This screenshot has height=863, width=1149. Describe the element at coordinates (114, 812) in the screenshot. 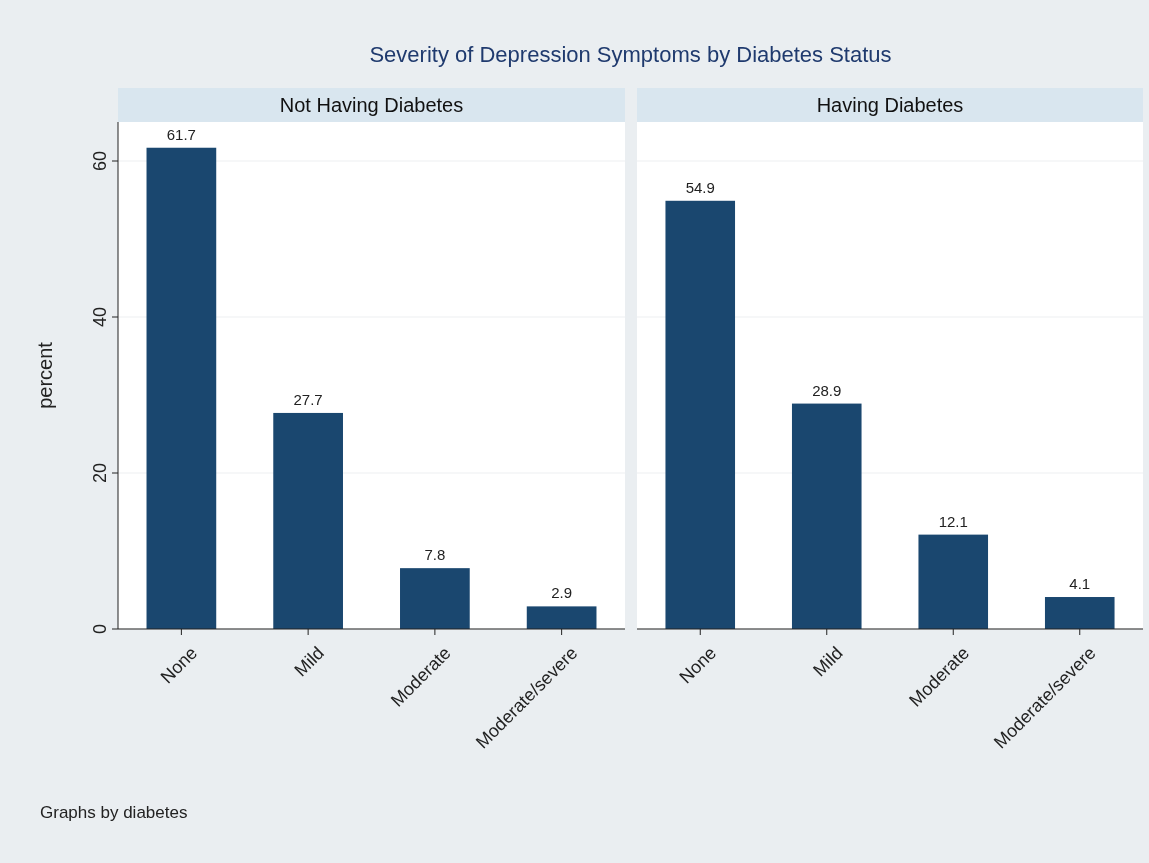

I see `text: Graphs by diabetes` at that location.